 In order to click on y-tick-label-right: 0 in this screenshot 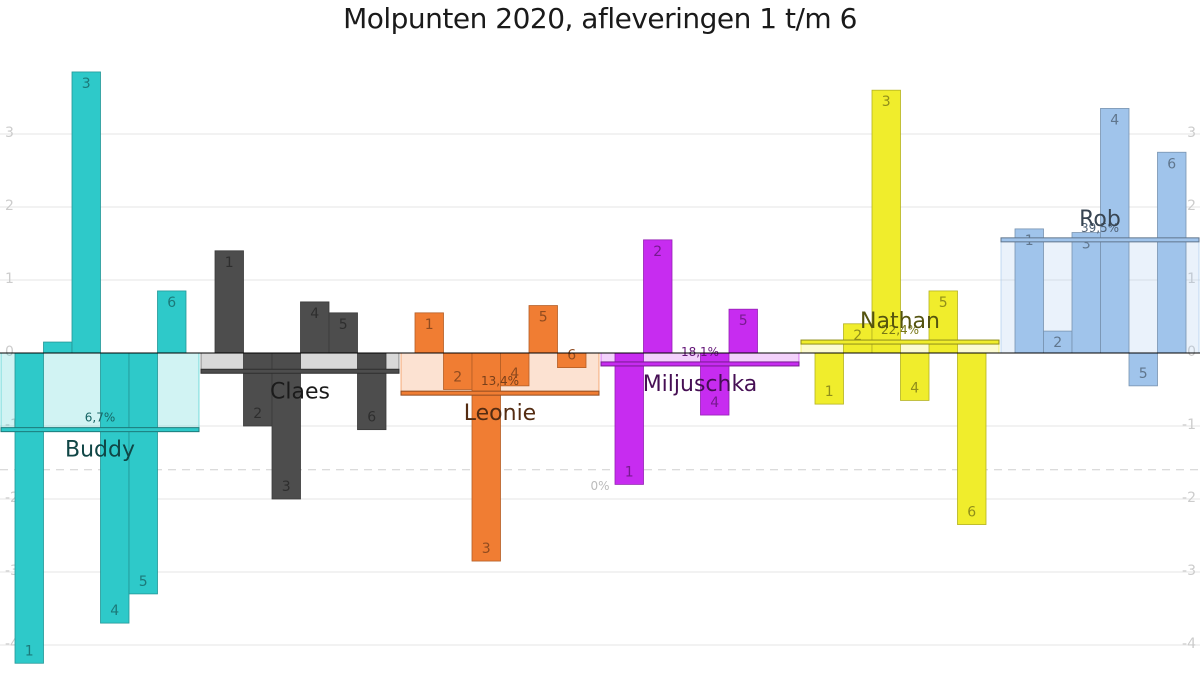, I will do `click(1191, 352)`.